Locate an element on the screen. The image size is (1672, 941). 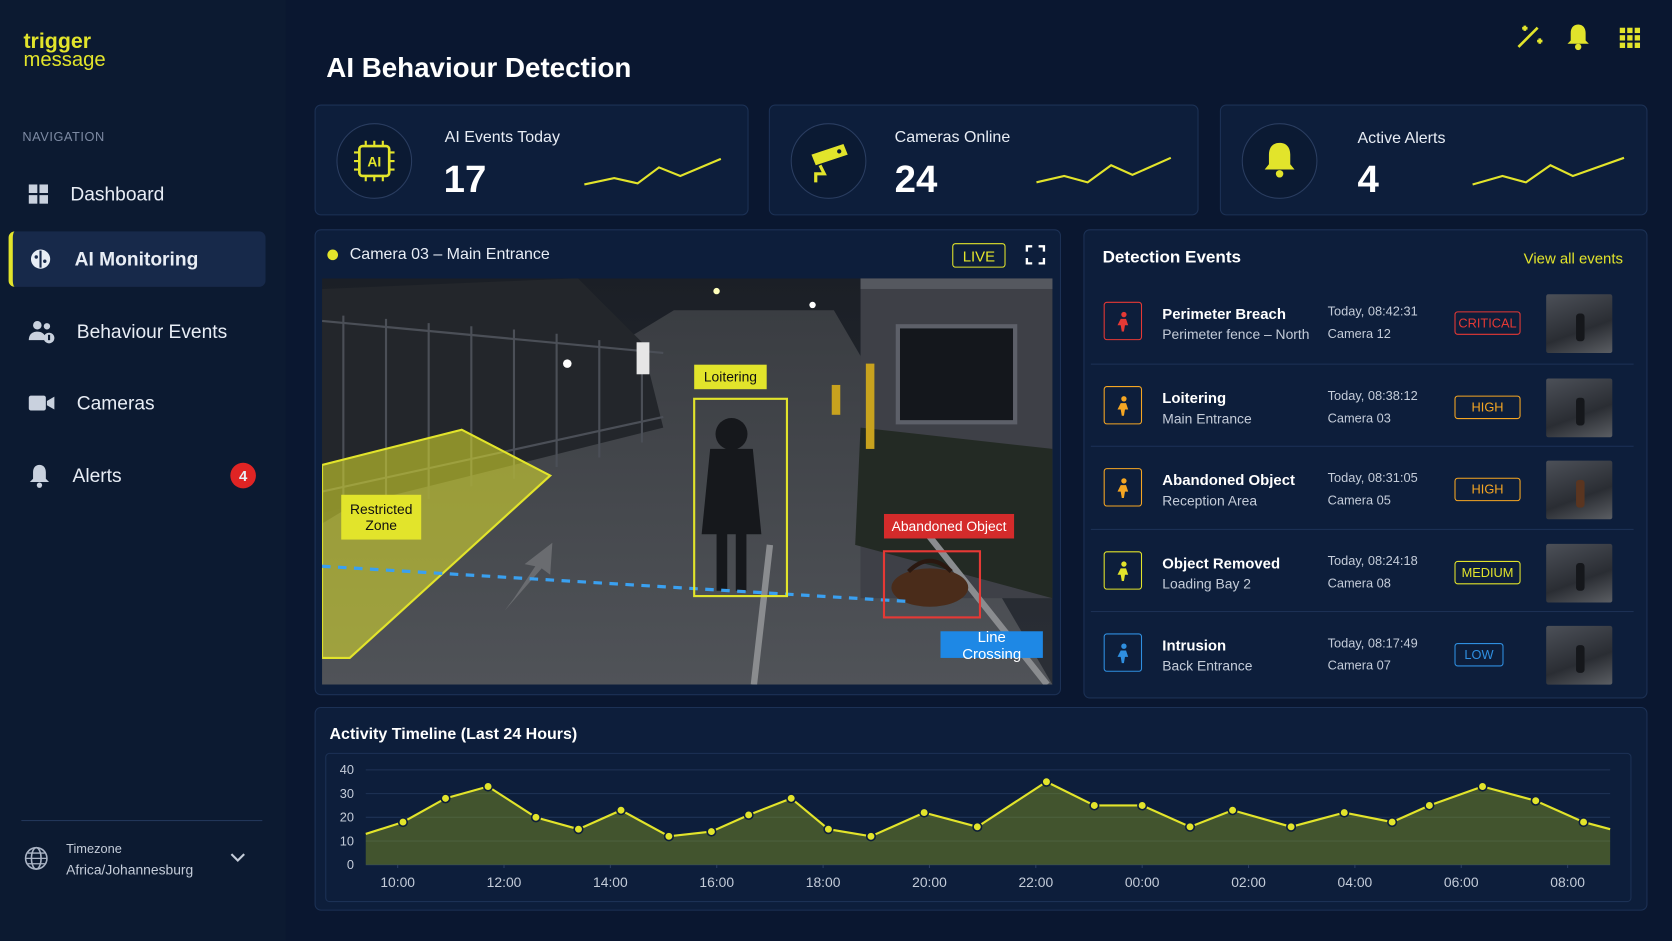
severity-badge: LOW is located at coordinates (1479, 654).